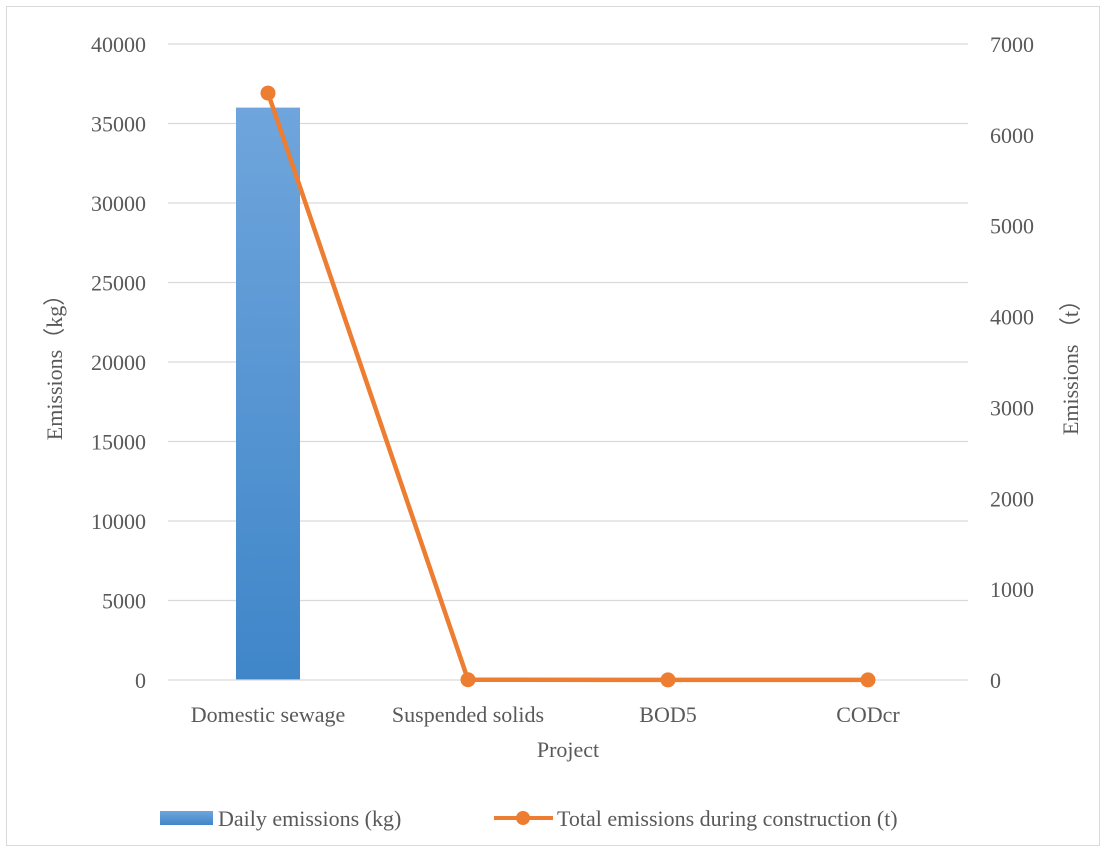  I want to click on y2-tick-label: 0, so click(995, 680).